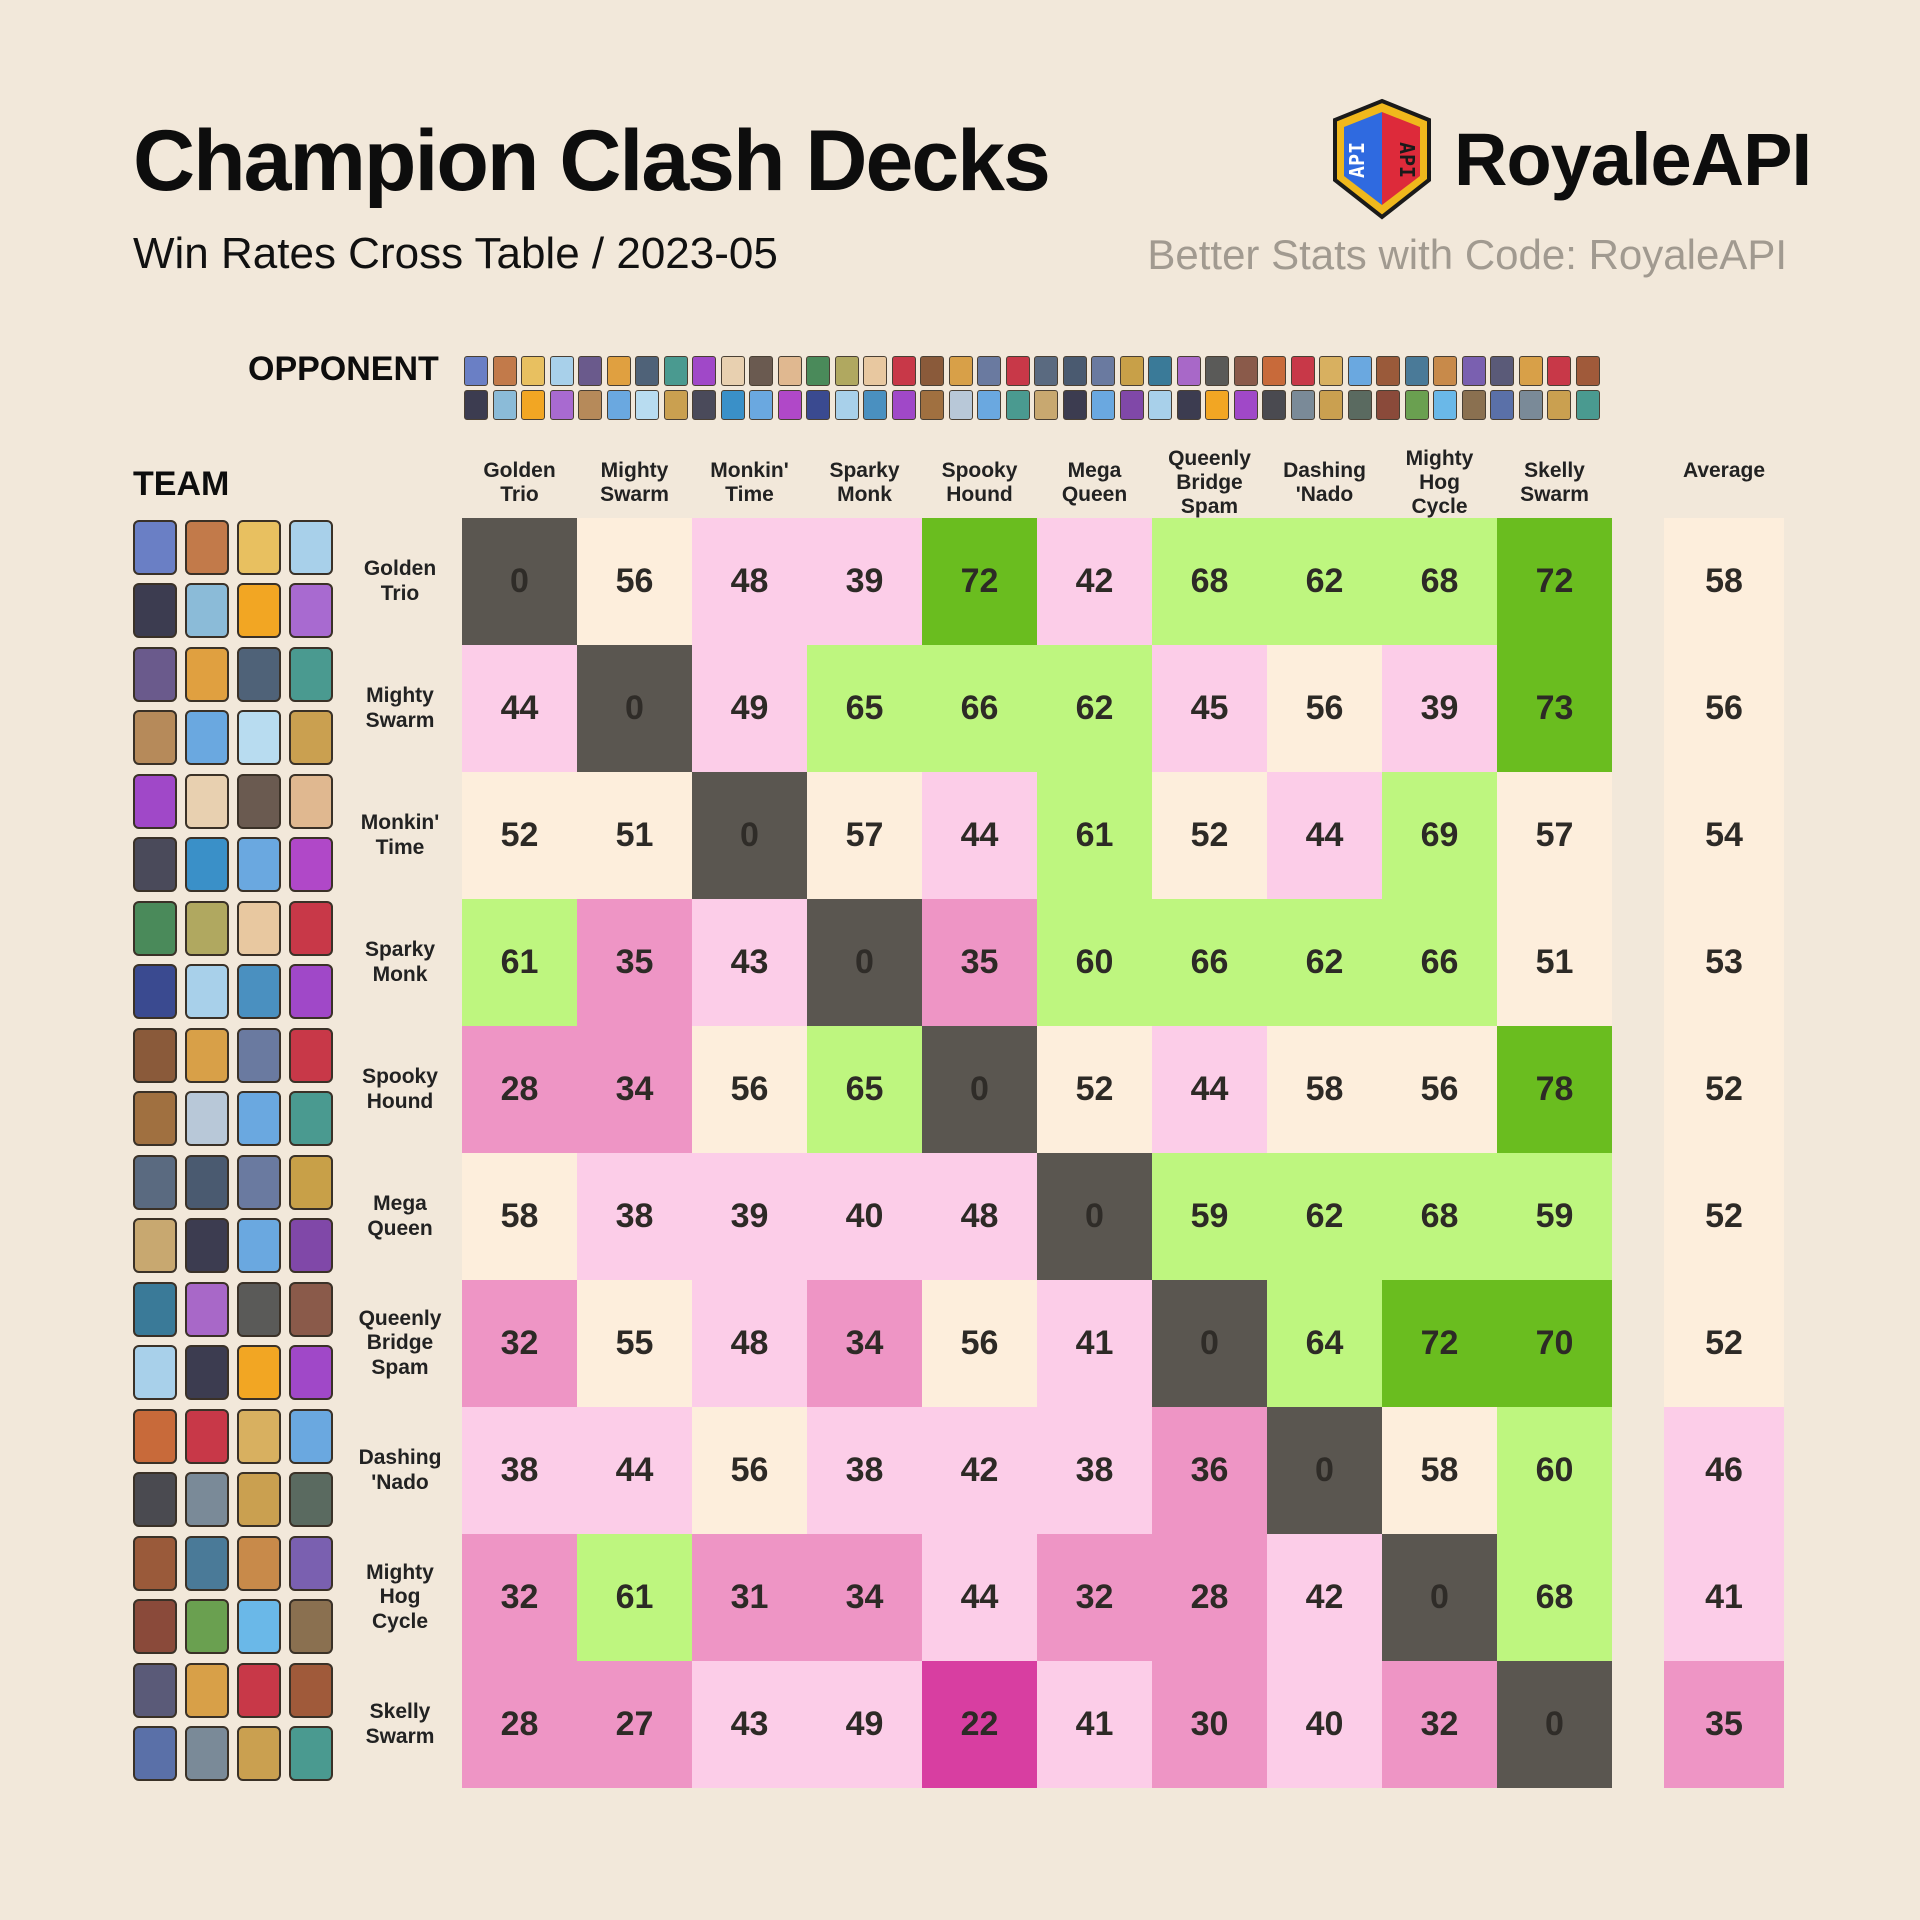  Describe the element at coordinates (634, 708) in the screenshot. I see `heatmap-cell: 0` at that location.